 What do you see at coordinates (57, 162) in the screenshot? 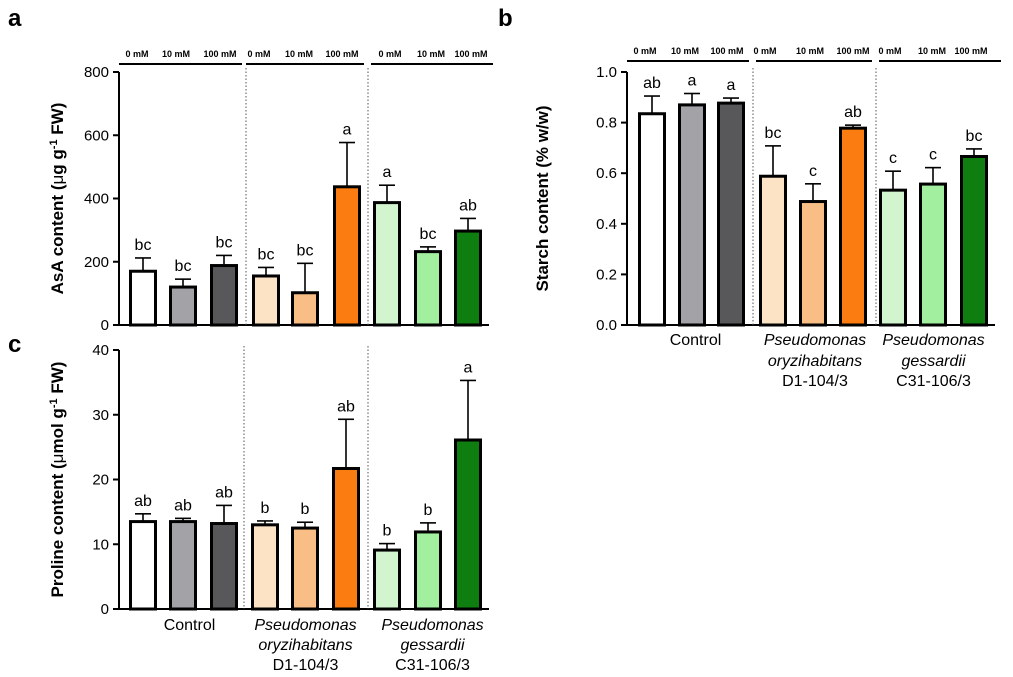
I see `y-axis-title-part: g g` at bounding box center [57, 162].